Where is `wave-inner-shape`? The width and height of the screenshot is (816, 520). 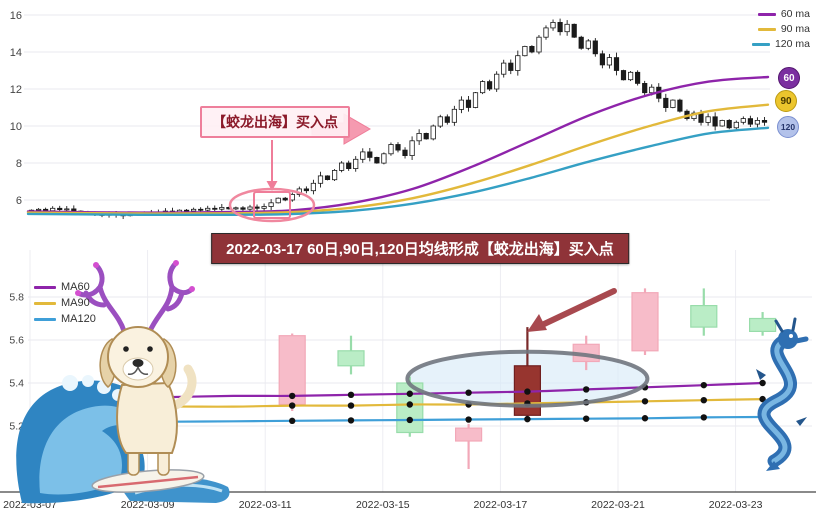
wave-inner-shape is located at coordinates (90, 450).